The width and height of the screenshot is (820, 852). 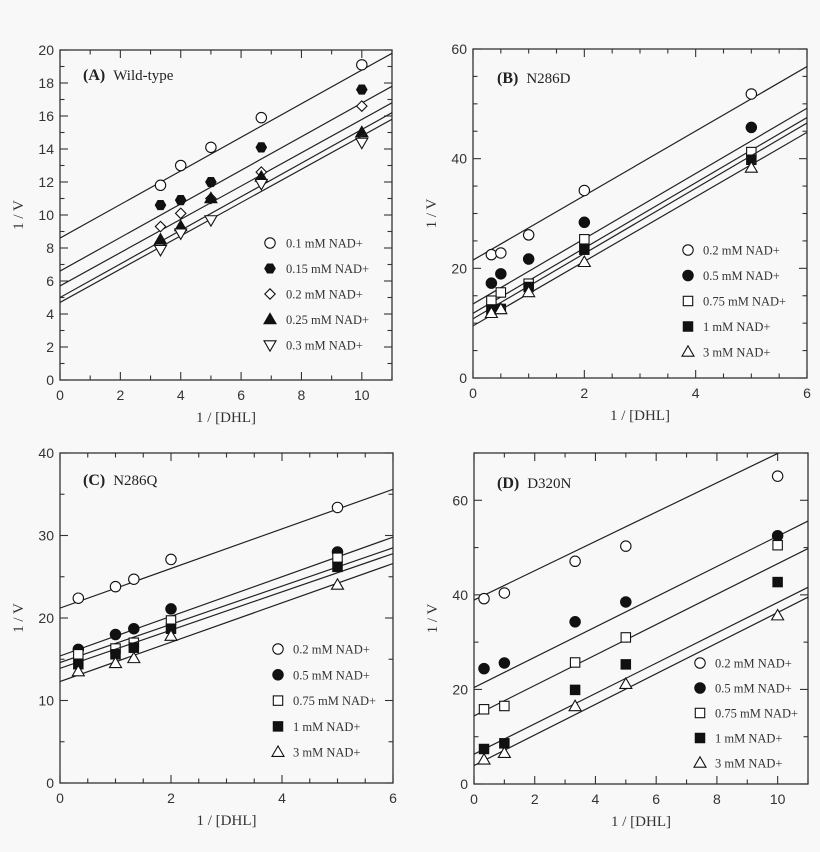 What do you see at coordinates (753, 689) in the screenshot?
I see `legend-label: 0.5 mM NAD+` at bounding box center [753, 689].